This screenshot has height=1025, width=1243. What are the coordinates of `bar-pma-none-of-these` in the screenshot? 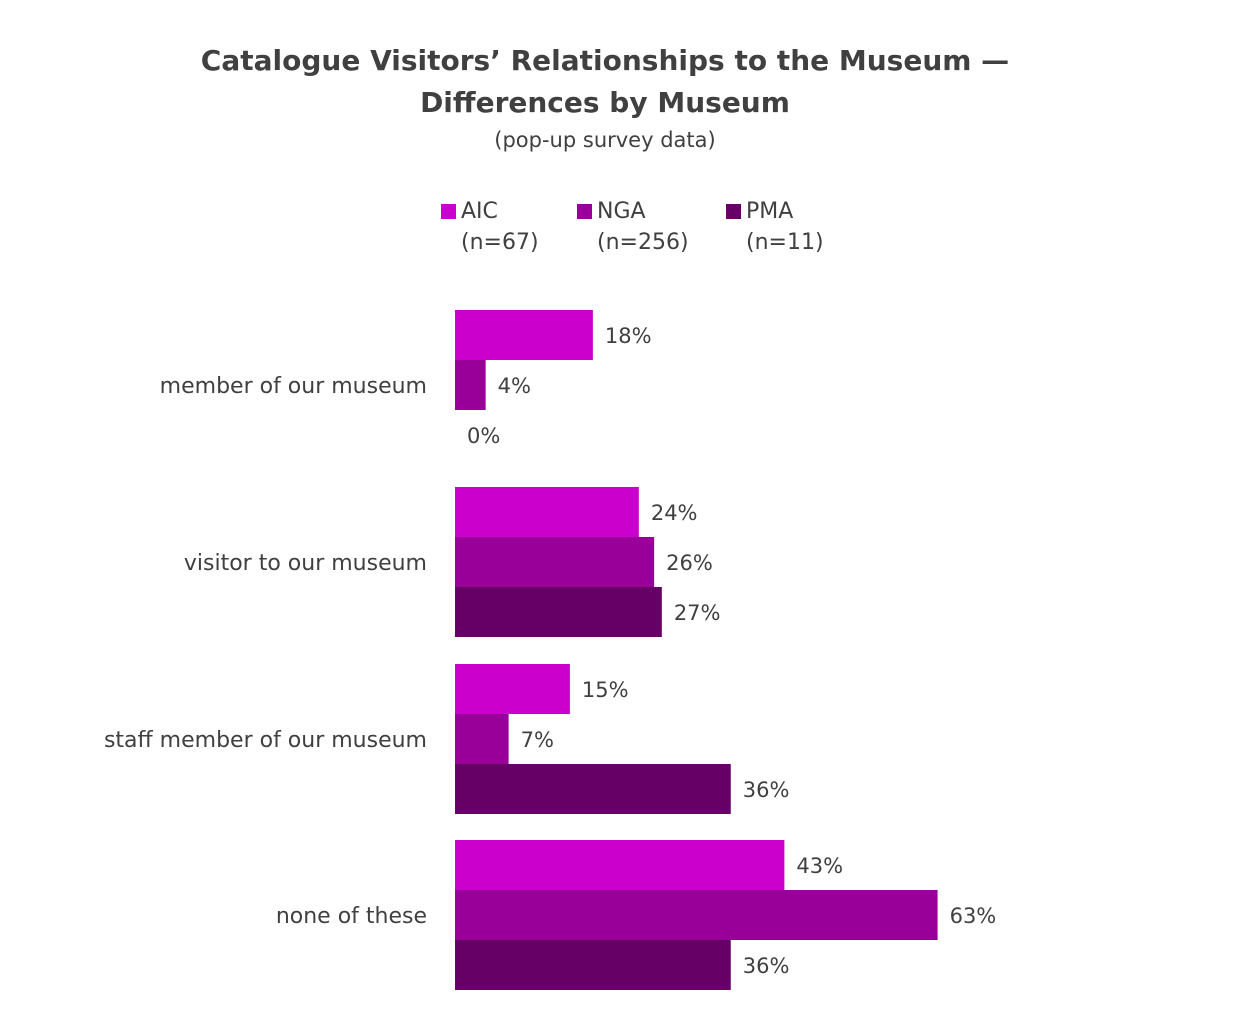 It's located at (593, 965).